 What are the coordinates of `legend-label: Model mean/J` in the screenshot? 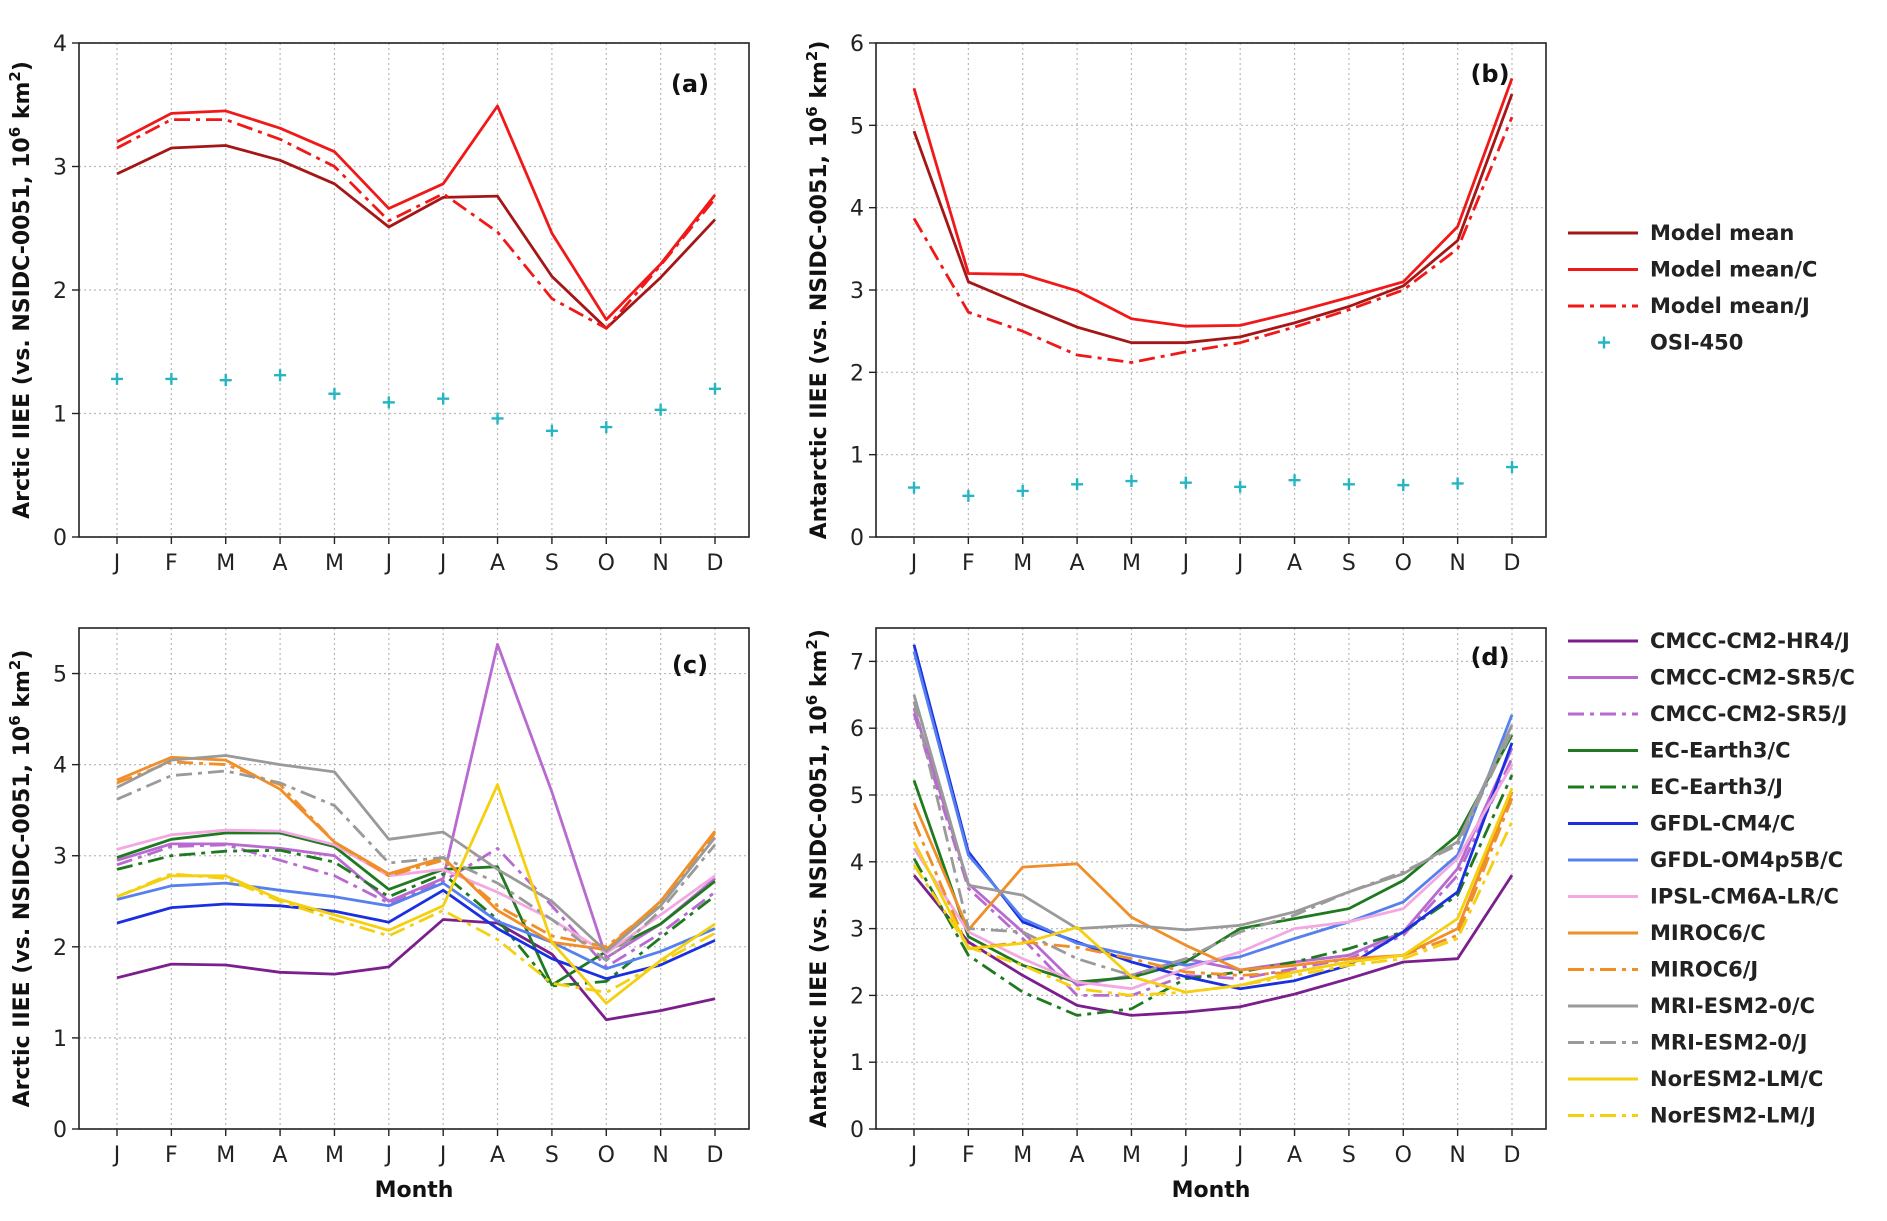 It's located at (1730, 306).